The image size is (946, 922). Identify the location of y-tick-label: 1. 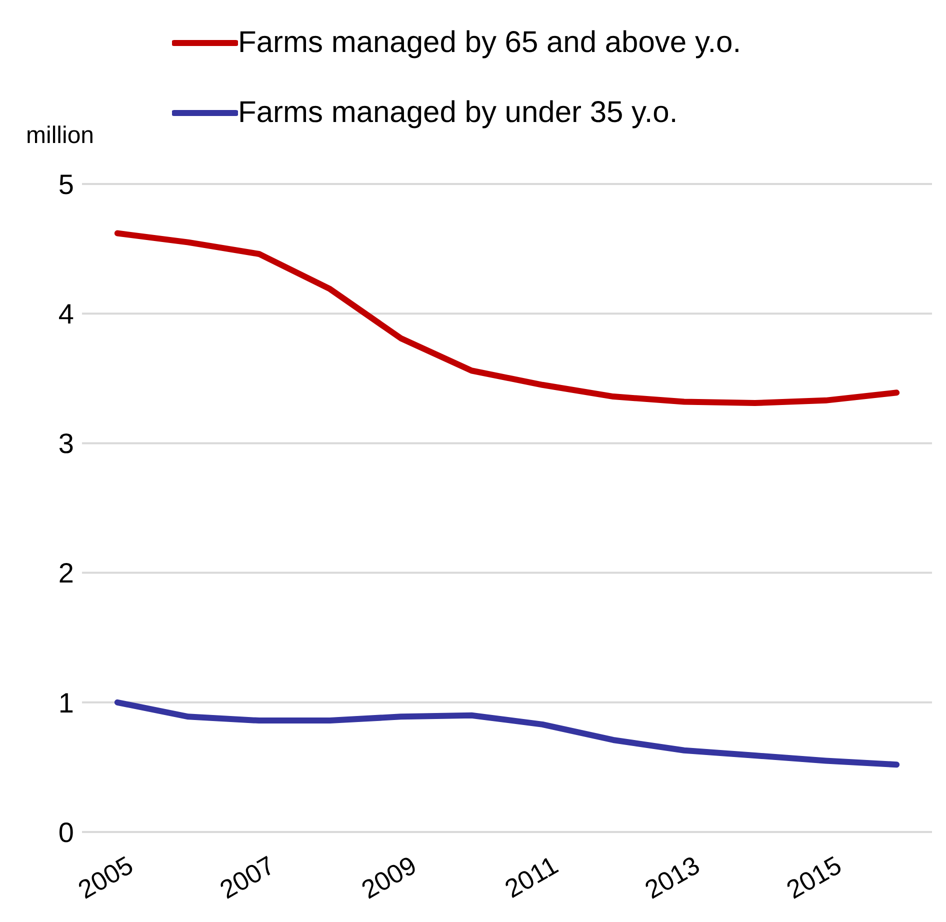
(66, 702).